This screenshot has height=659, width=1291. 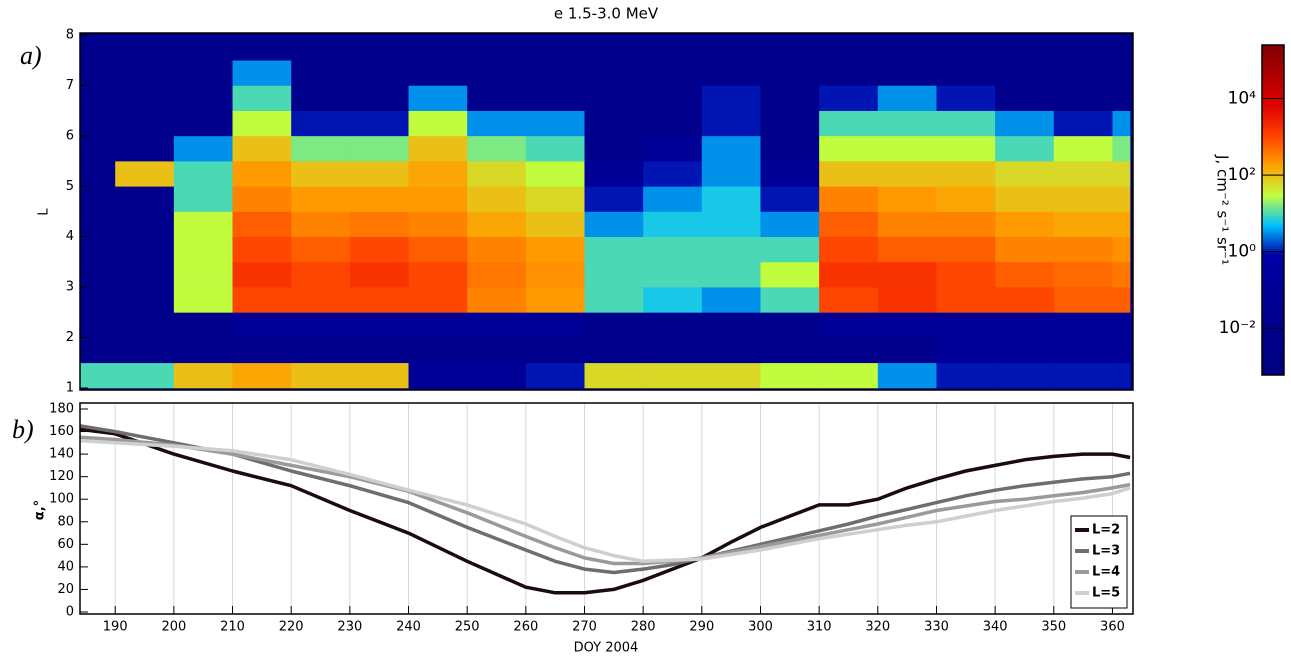 I want to click on y-tick-label: 1, so click(x=70, y=388).